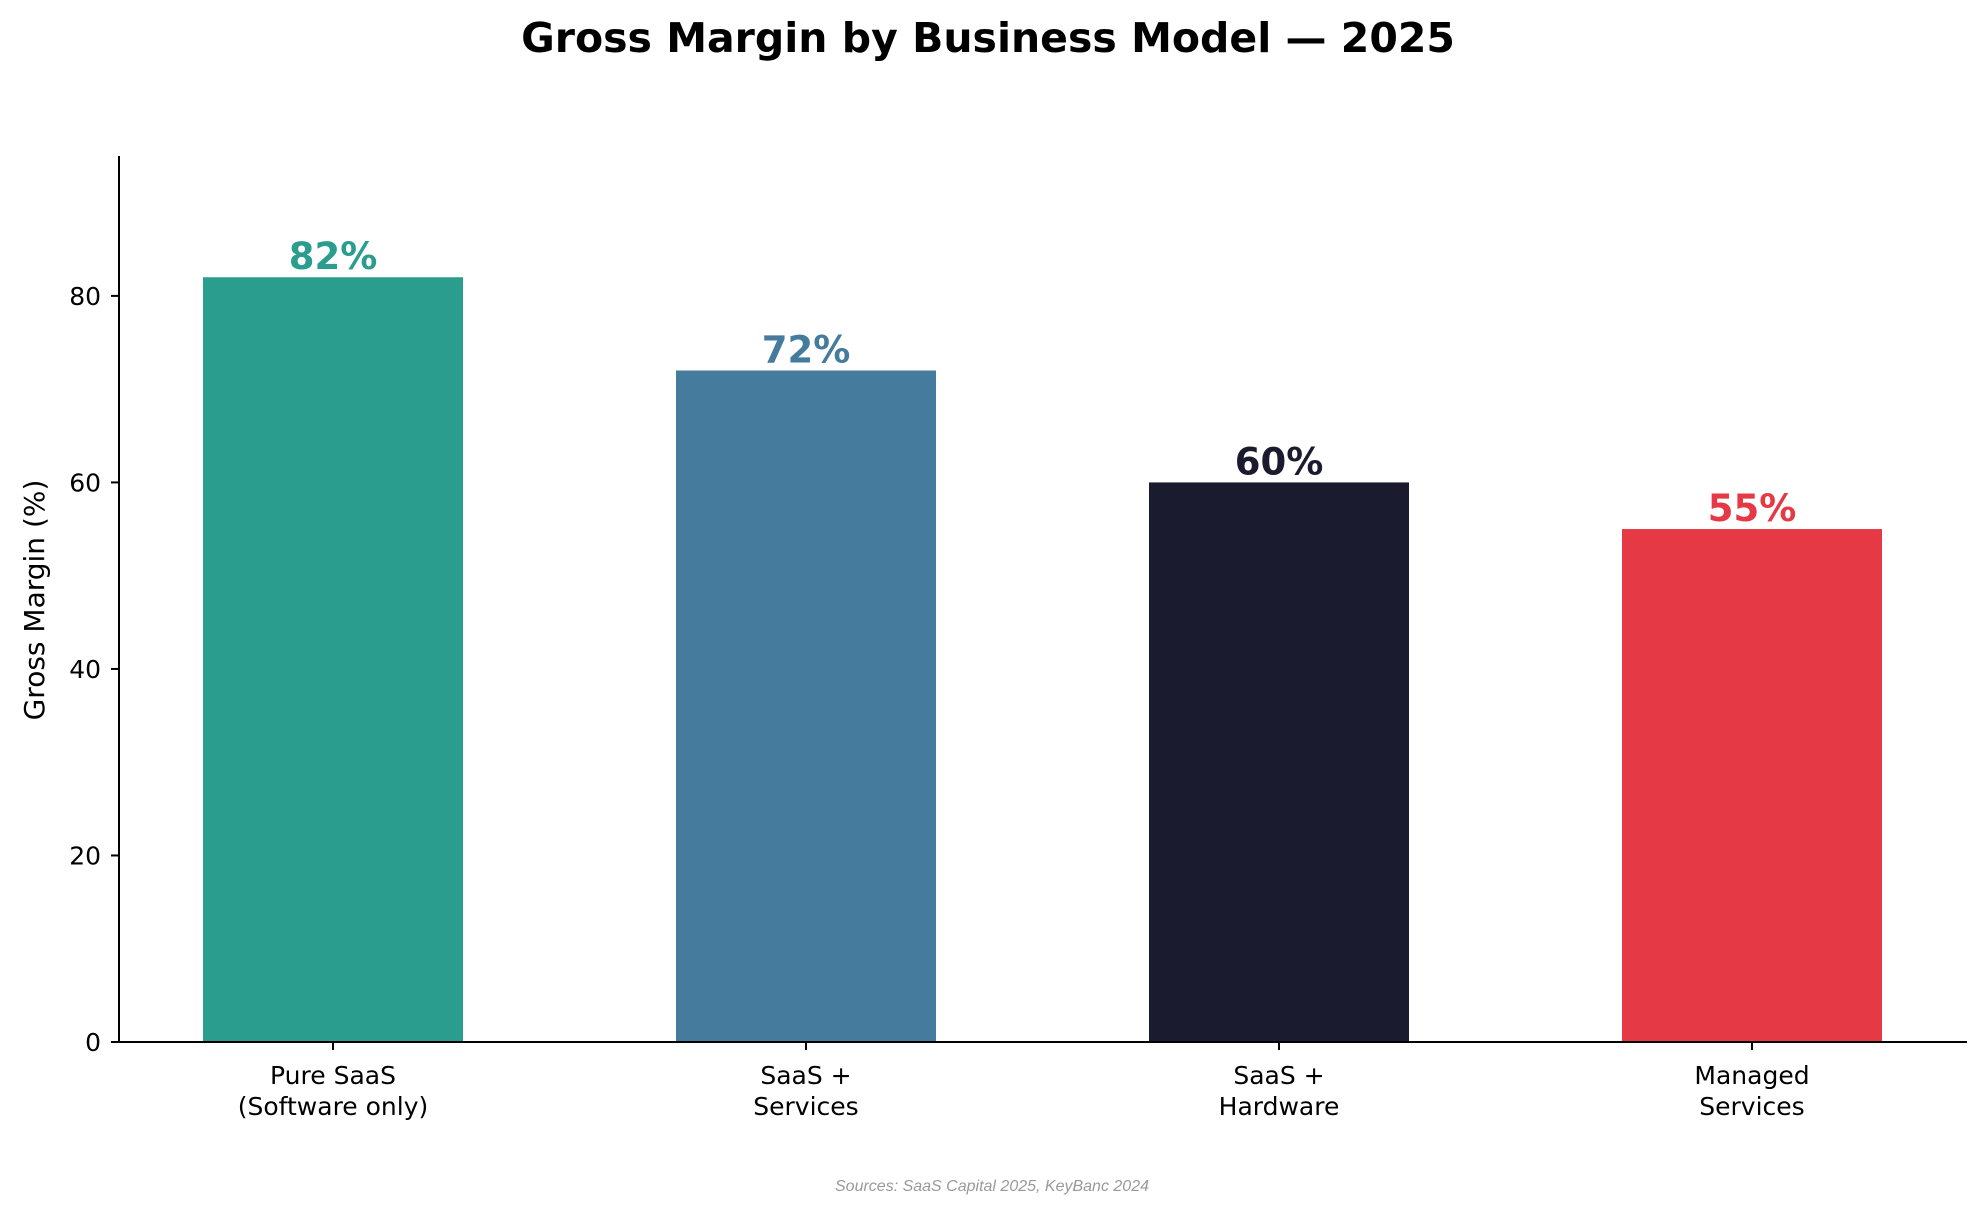 The height and width of the screenshot is (1209, 1977). What do you see at coordinates (1279, 1091) in the screenshot?
I see `x-tick-label-3: SaaS + Hardware` at bounding box center [1279, 1091].